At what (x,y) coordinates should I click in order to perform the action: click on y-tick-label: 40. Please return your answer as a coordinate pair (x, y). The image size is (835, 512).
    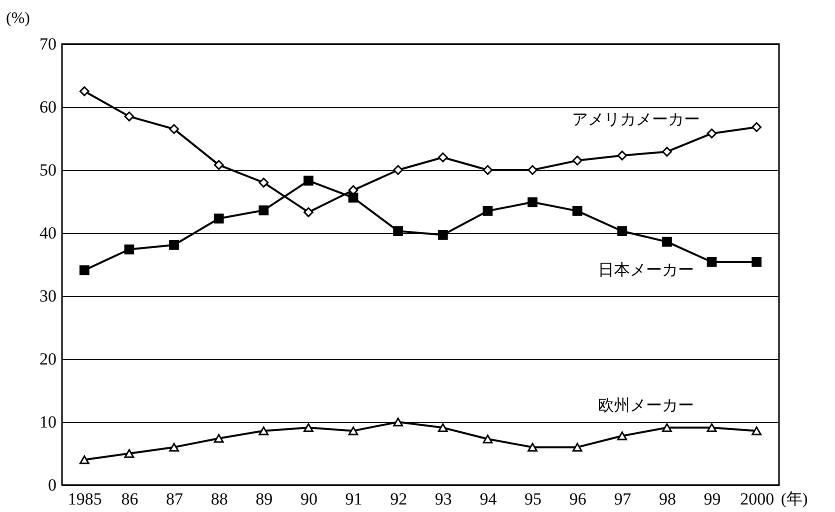
    Looking at the image, I should click on (48, 233).